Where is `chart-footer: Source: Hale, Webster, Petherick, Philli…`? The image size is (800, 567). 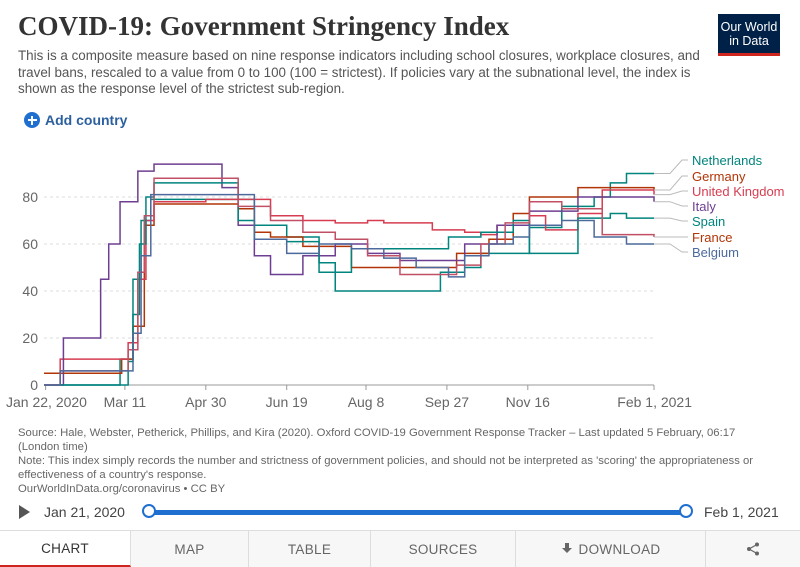 chart-footer: Source: Hale, Webster, Petherick, Philli… is located at coordinates (398, 461).